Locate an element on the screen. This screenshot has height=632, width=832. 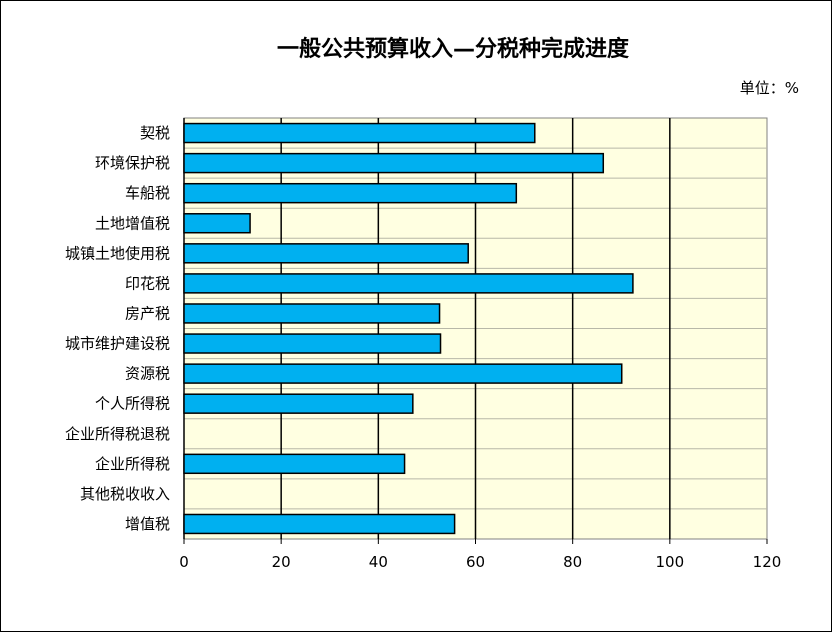
x-tick-label: 60 is located at coordinates (475, 562).